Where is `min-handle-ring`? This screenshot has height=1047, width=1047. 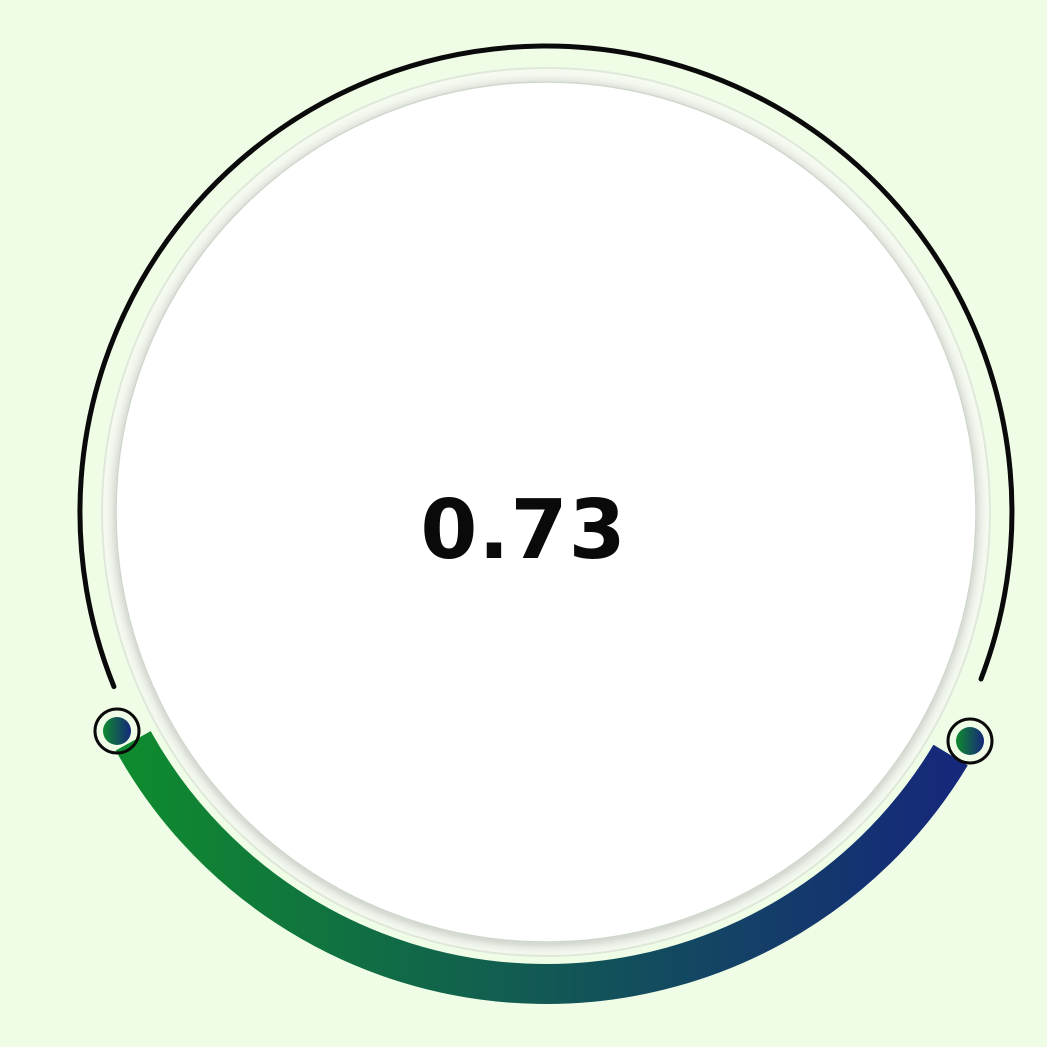
min-handle-ring is located at coordinates (117, 731).